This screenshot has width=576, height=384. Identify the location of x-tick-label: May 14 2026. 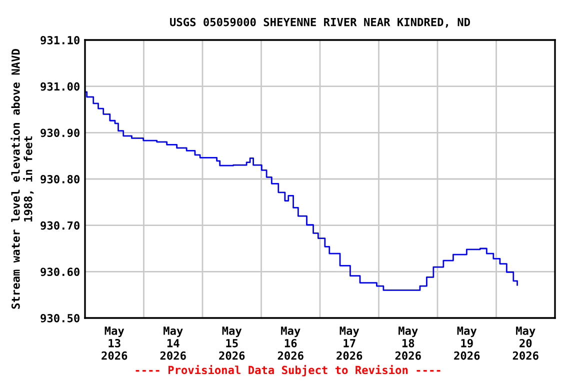
(173, 343).